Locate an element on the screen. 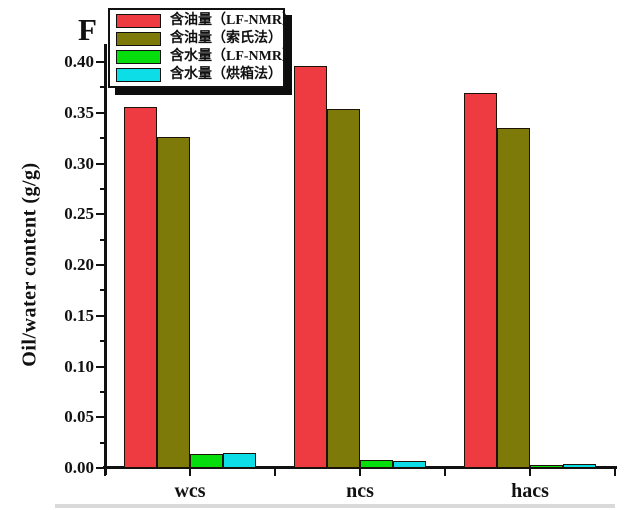 The image size is (641, 510). y-tick-label: 0.10 is located at coordinates (79, 366).